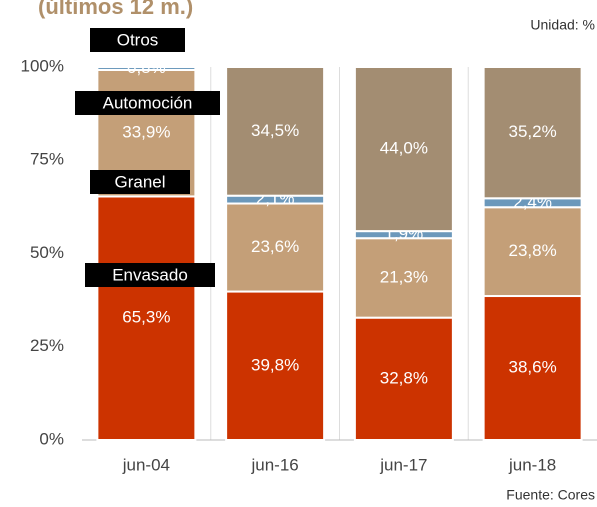 This screenshot has height=507, width=597. Describe the element at coordinates (404, 276) in the screenshot. I see `value-label: 21,3%` at that location.